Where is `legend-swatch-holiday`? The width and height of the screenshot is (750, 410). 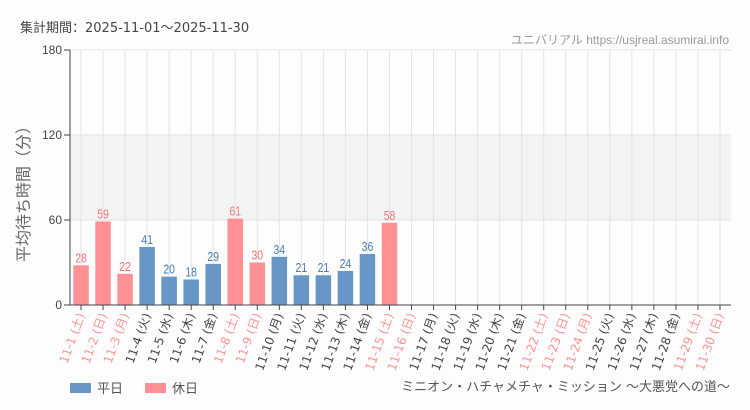
legend-swatch-holiday is located at coordinates (156, 387).